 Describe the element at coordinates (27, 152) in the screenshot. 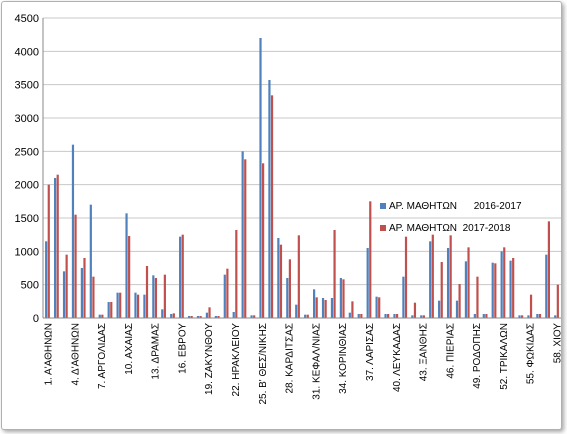

I see `y-tick-label: 2500` at that location.